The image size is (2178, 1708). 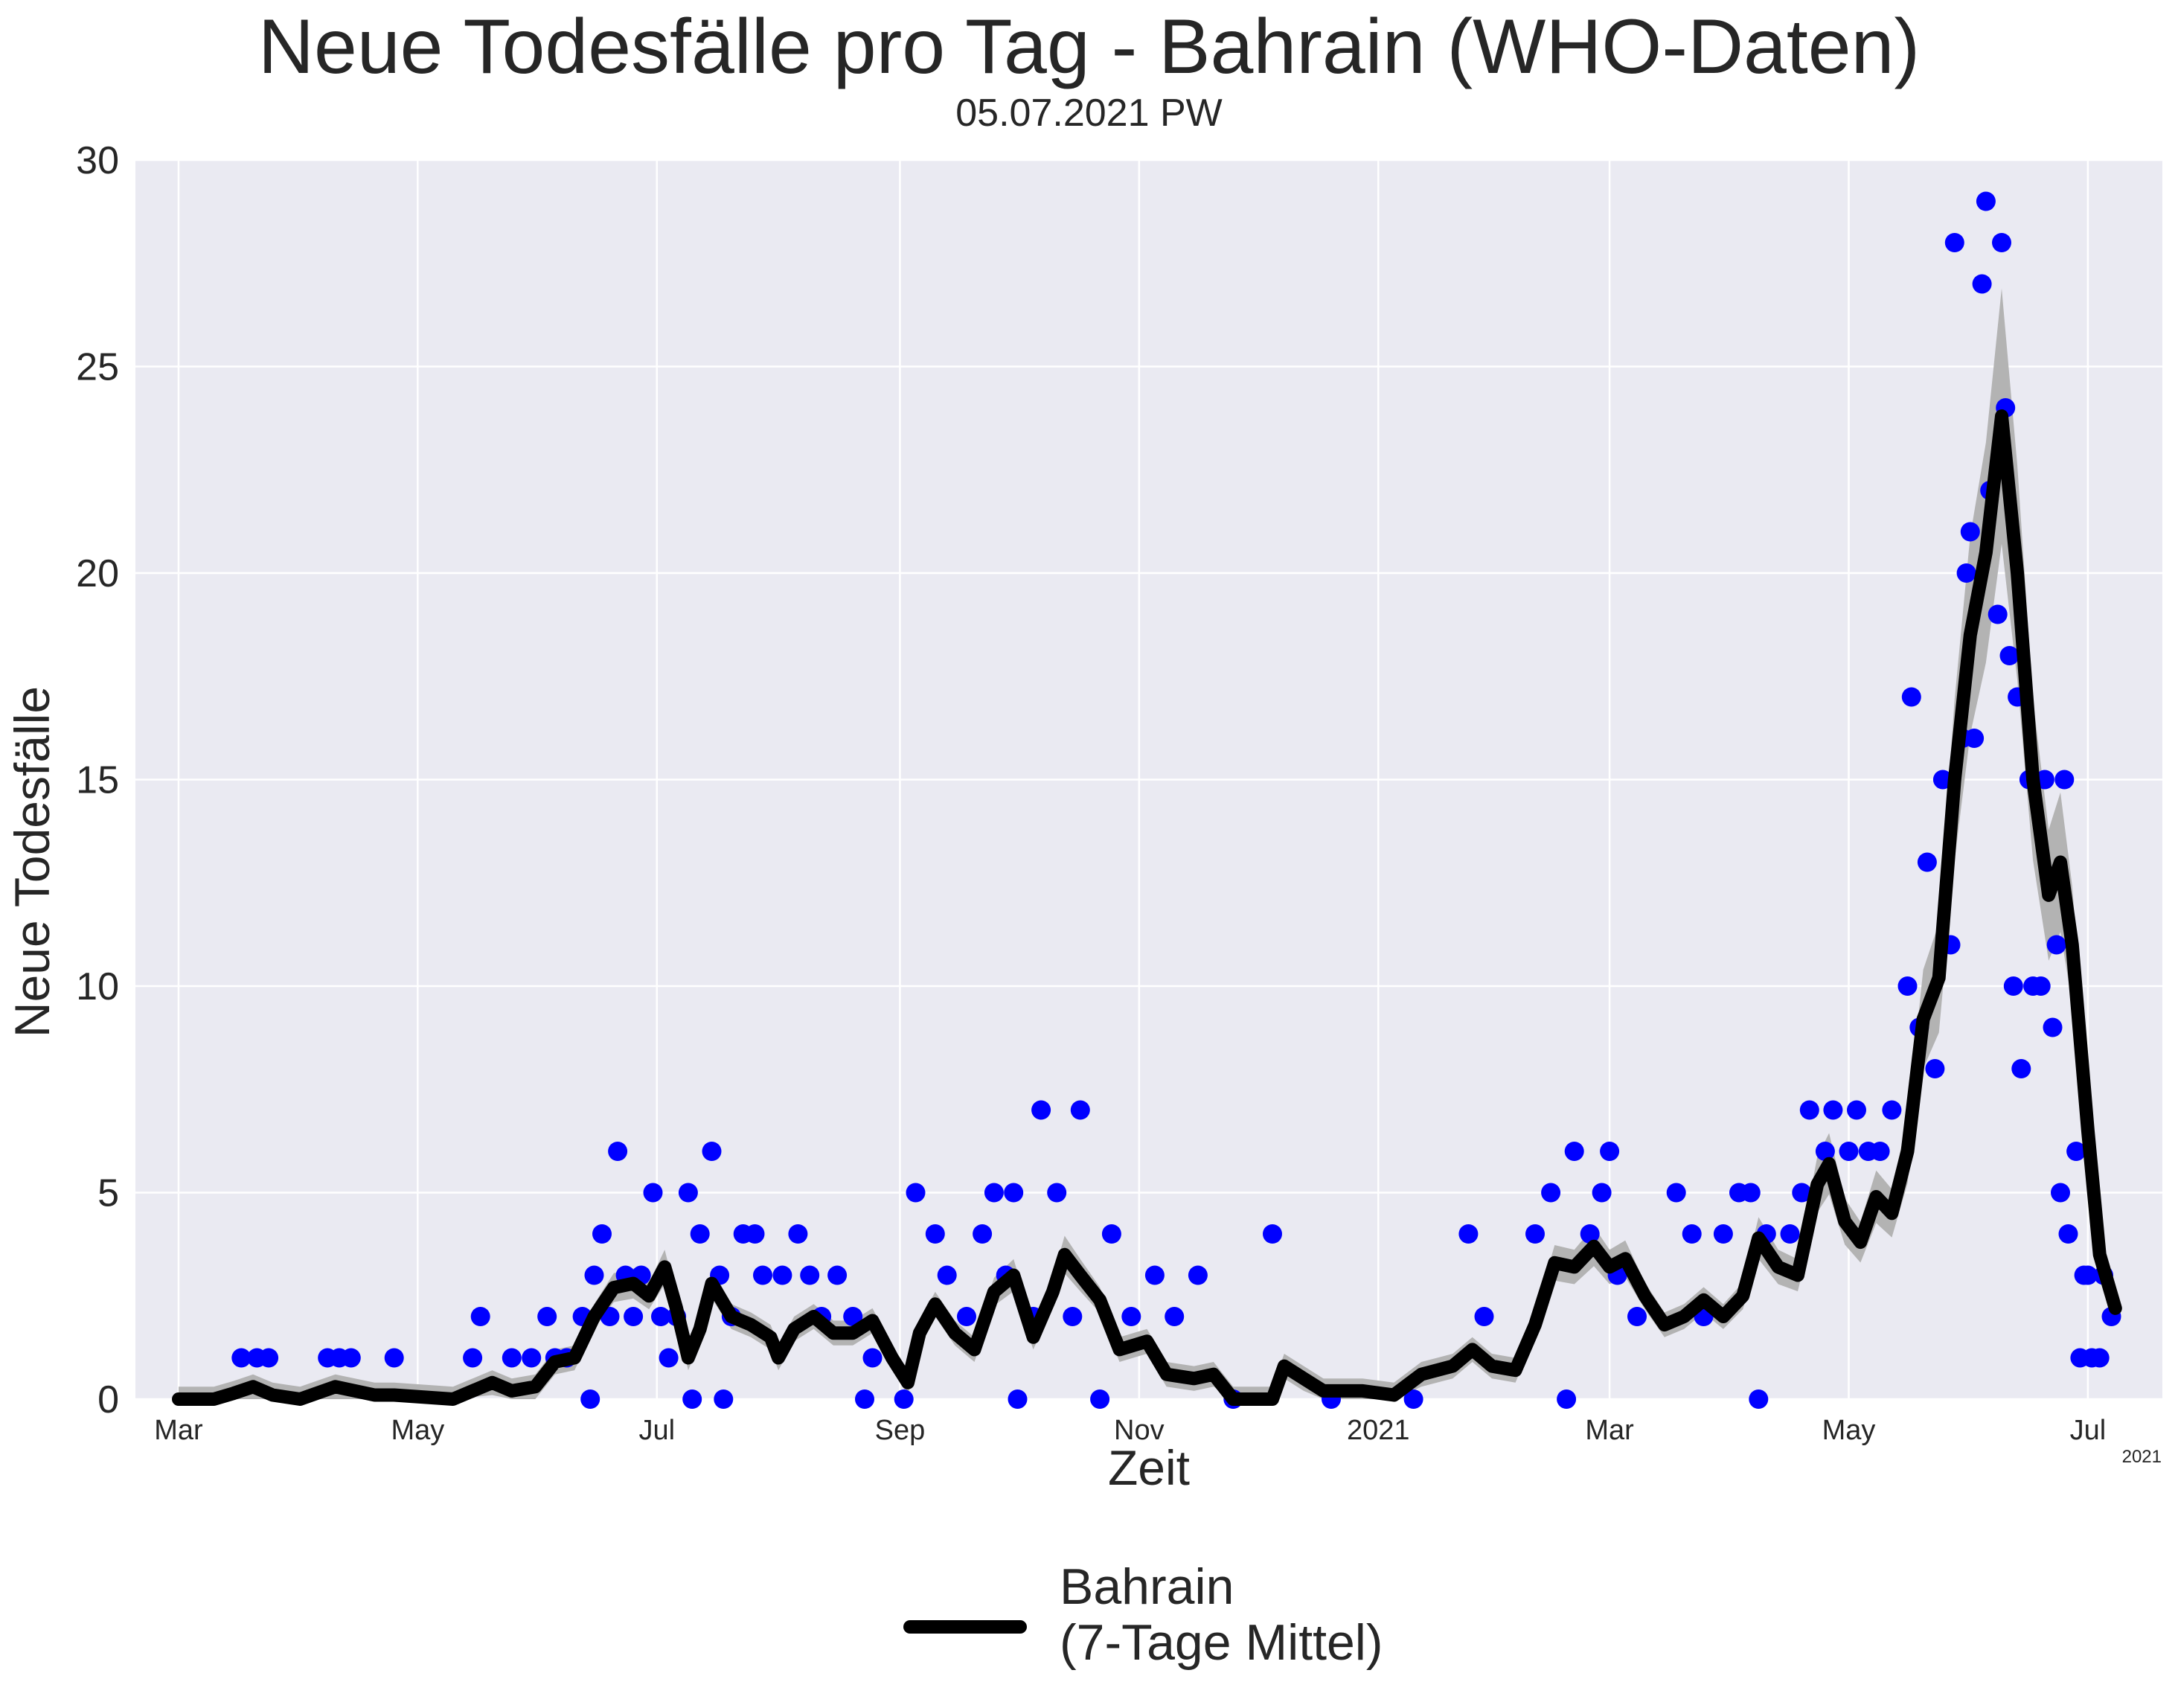 I want to click on chart-subtitle: 05.07.2021 PW, so click(x=1089, y=113).